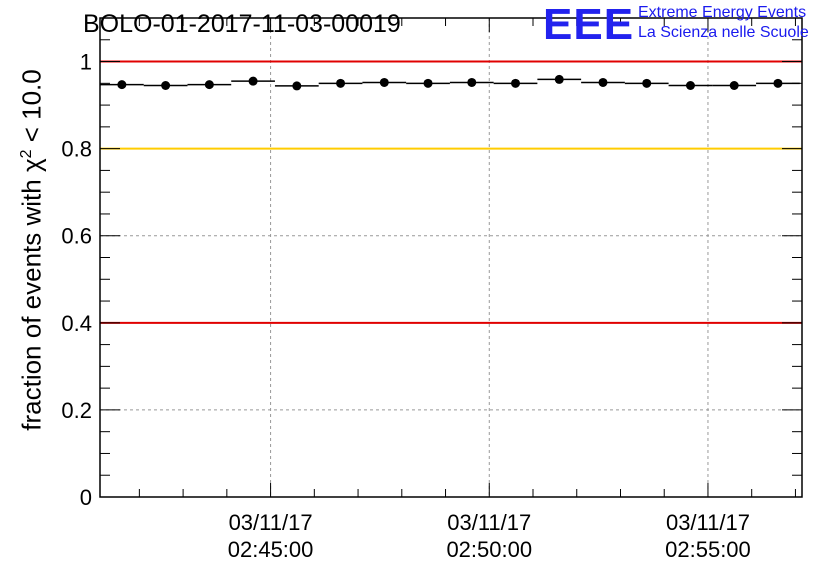 The width and height of the screenshot is (836, 572). What do you see at coordinates (76, 149) in the screenshot?
I see `y-tick-label: 0.8` at bounding box center [76, 149].